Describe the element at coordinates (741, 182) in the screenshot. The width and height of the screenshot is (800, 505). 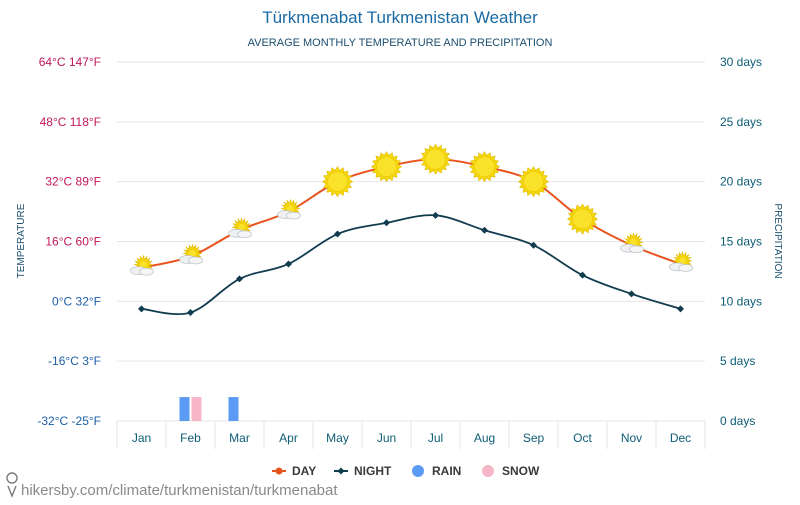
I see `right-axis-tick-label: 20 days` at that location.